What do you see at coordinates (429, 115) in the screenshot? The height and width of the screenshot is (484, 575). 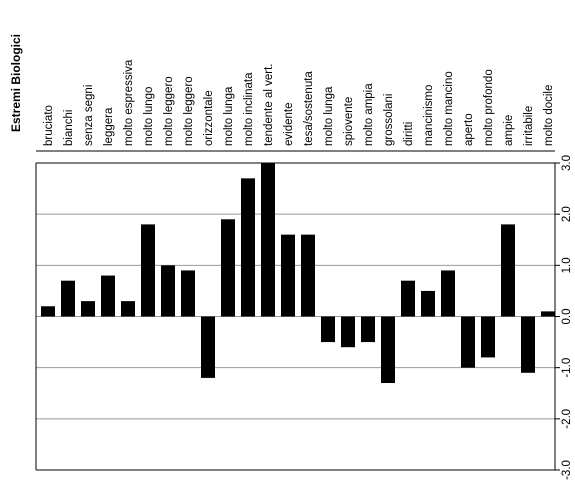 I see `category-label: mancinismo` at bounding box center [429, 115].